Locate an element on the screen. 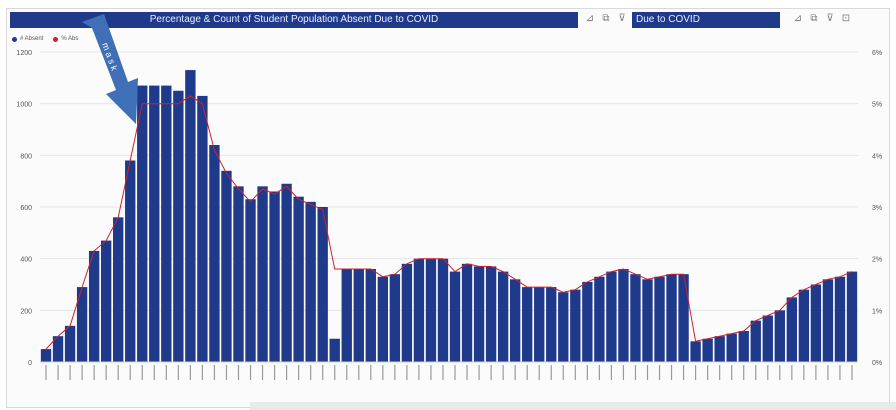  filter-icon: ⊽ is located at coordinates (622, 18).